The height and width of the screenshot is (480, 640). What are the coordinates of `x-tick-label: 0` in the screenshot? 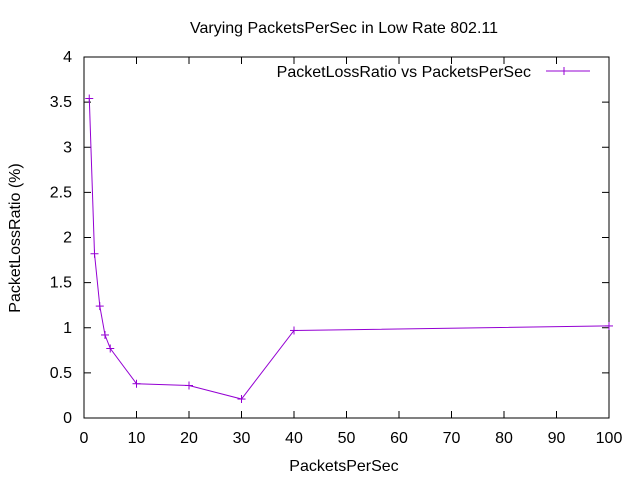 It's located at (84, 438).